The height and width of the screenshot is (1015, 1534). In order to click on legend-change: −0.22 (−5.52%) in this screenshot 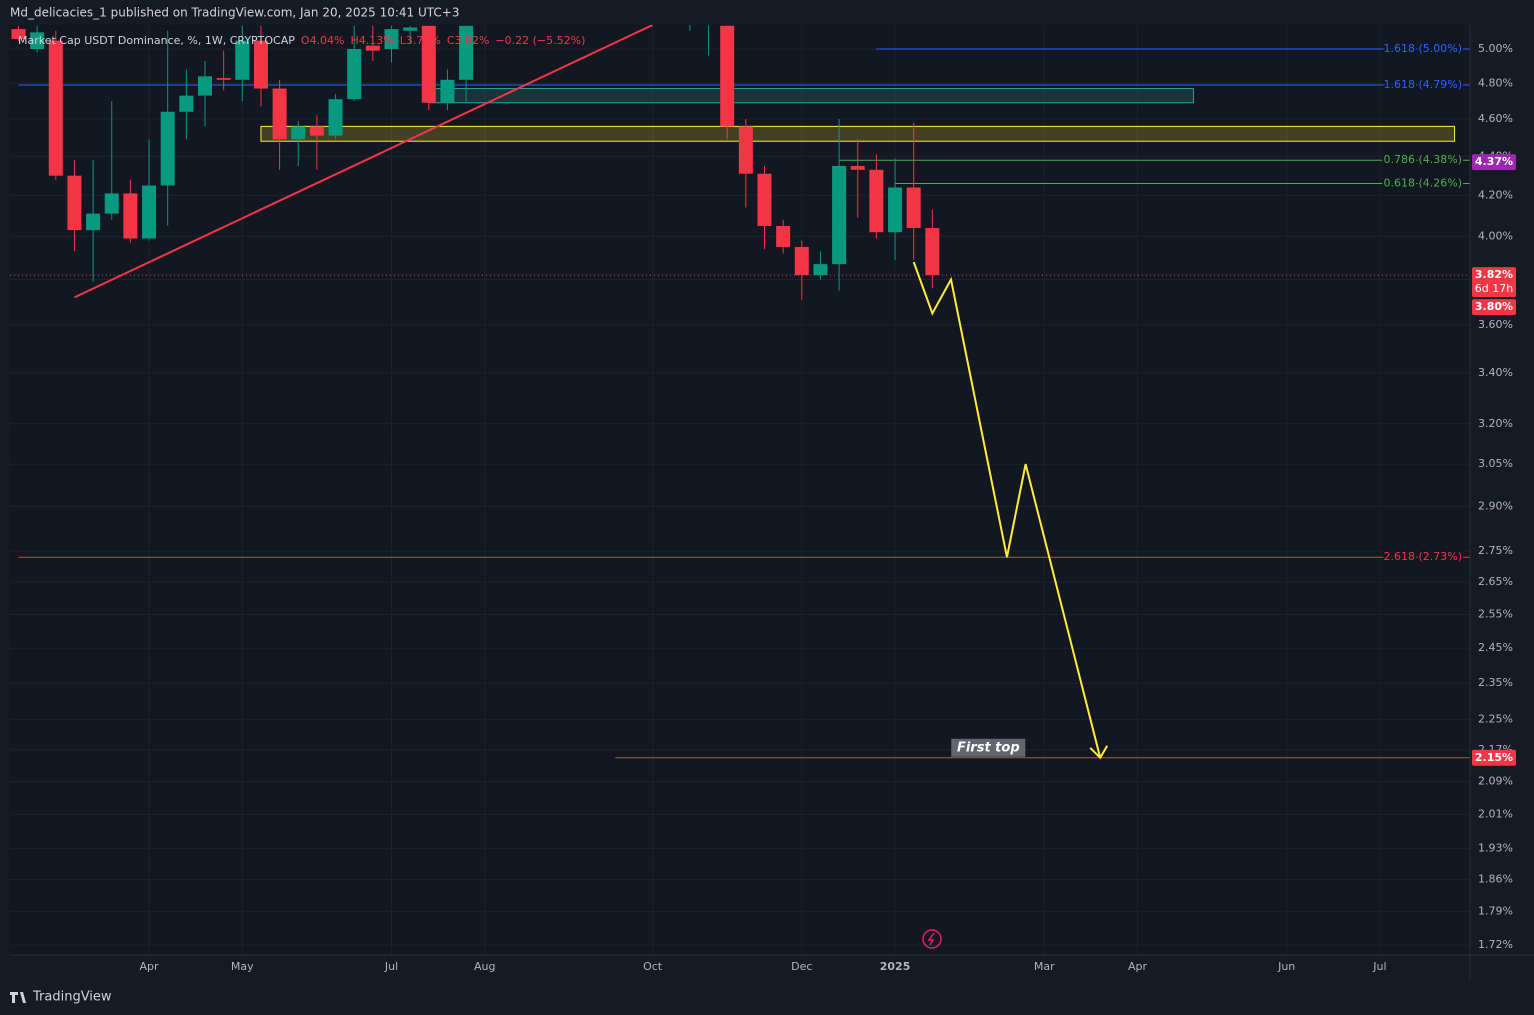, I will do `click(540, 40)`.